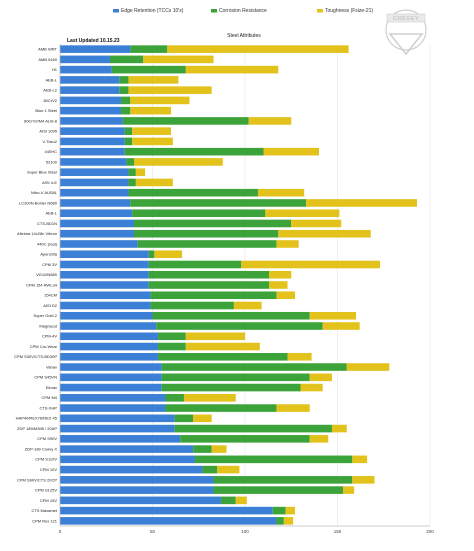 This screenshot has height=551, width=474. I want to click on logo-banner, so click(406, 18).